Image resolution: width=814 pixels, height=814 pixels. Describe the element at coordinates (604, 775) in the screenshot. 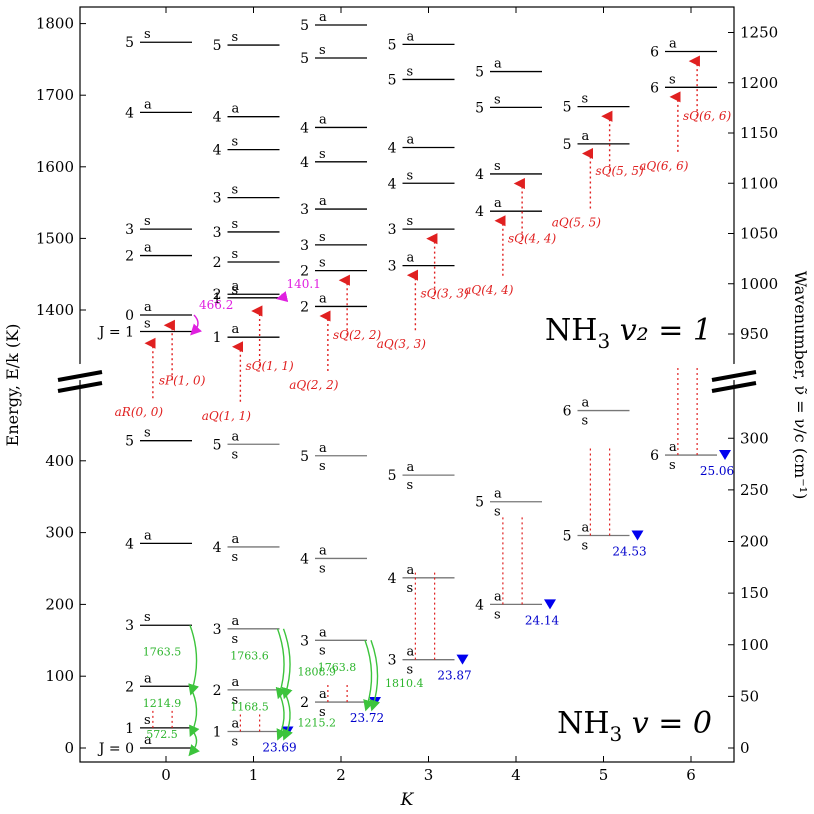

I see `x-tick-label: 5` at that location.